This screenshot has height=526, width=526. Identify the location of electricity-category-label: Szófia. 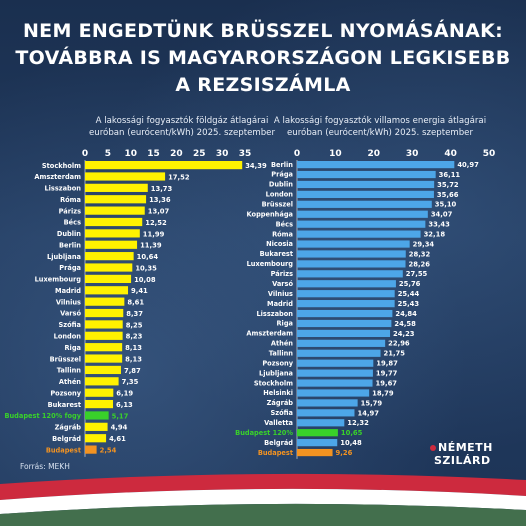
(282, 413).